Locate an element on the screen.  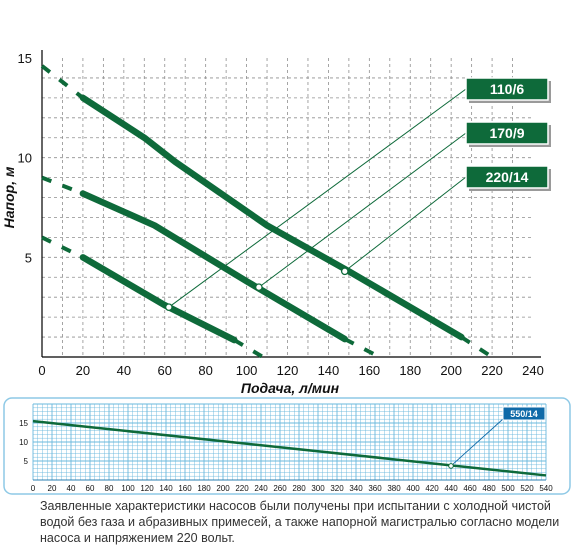
series-label: 220/14 is located at coordinates (507, 177).